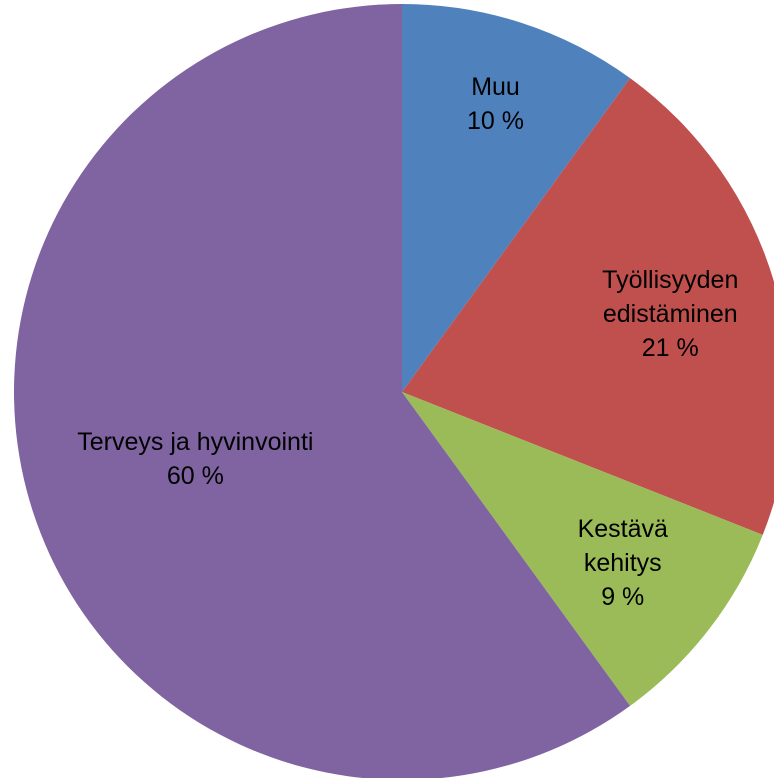 Image resolution: width=774 pixels, height=778 pixels. I want to click on category-label: Työllisyyden edistäminen, so click(670, 297).